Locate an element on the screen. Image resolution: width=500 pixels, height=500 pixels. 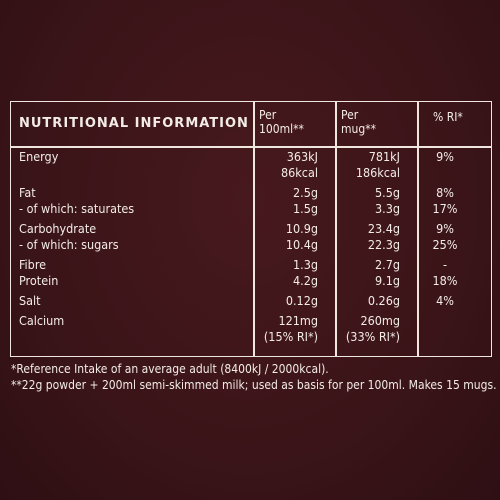
value-per-mug: (33% RI*) is located at coordinates (372, 336).